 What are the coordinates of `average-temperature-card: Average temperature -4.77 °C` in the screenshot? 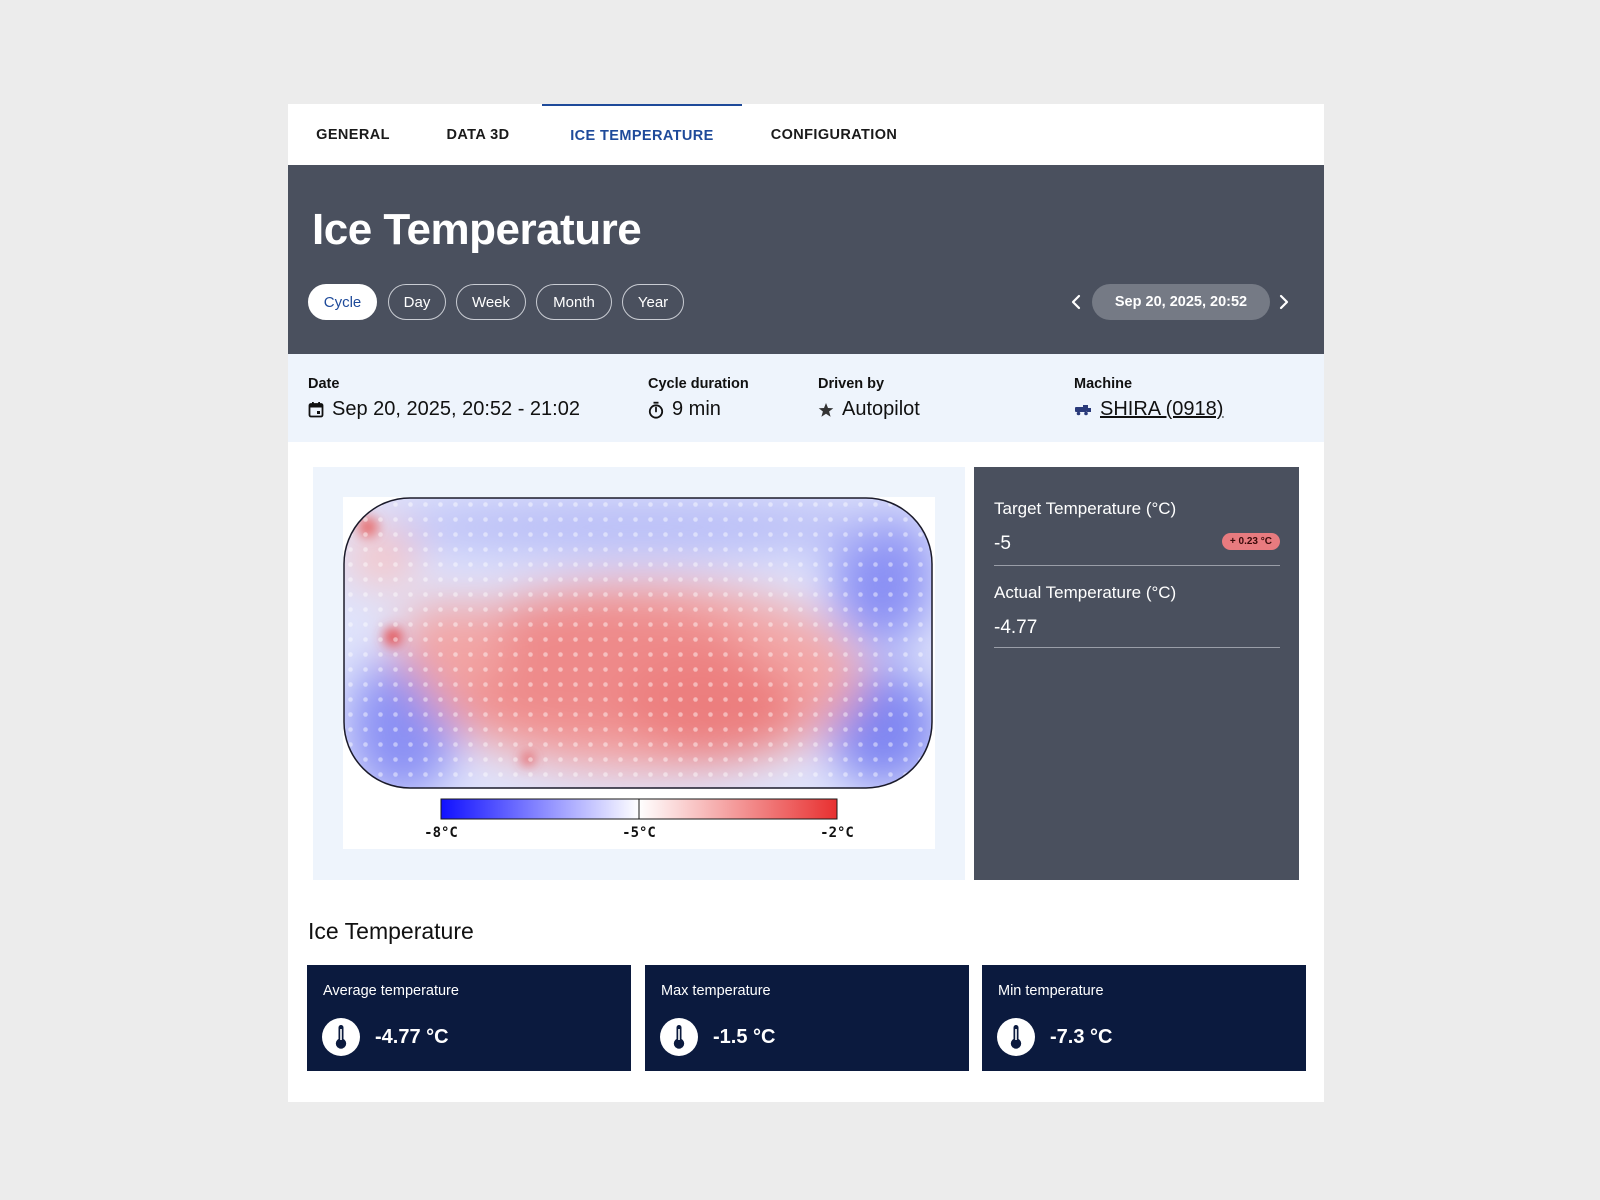 It's located at (469, 1018).